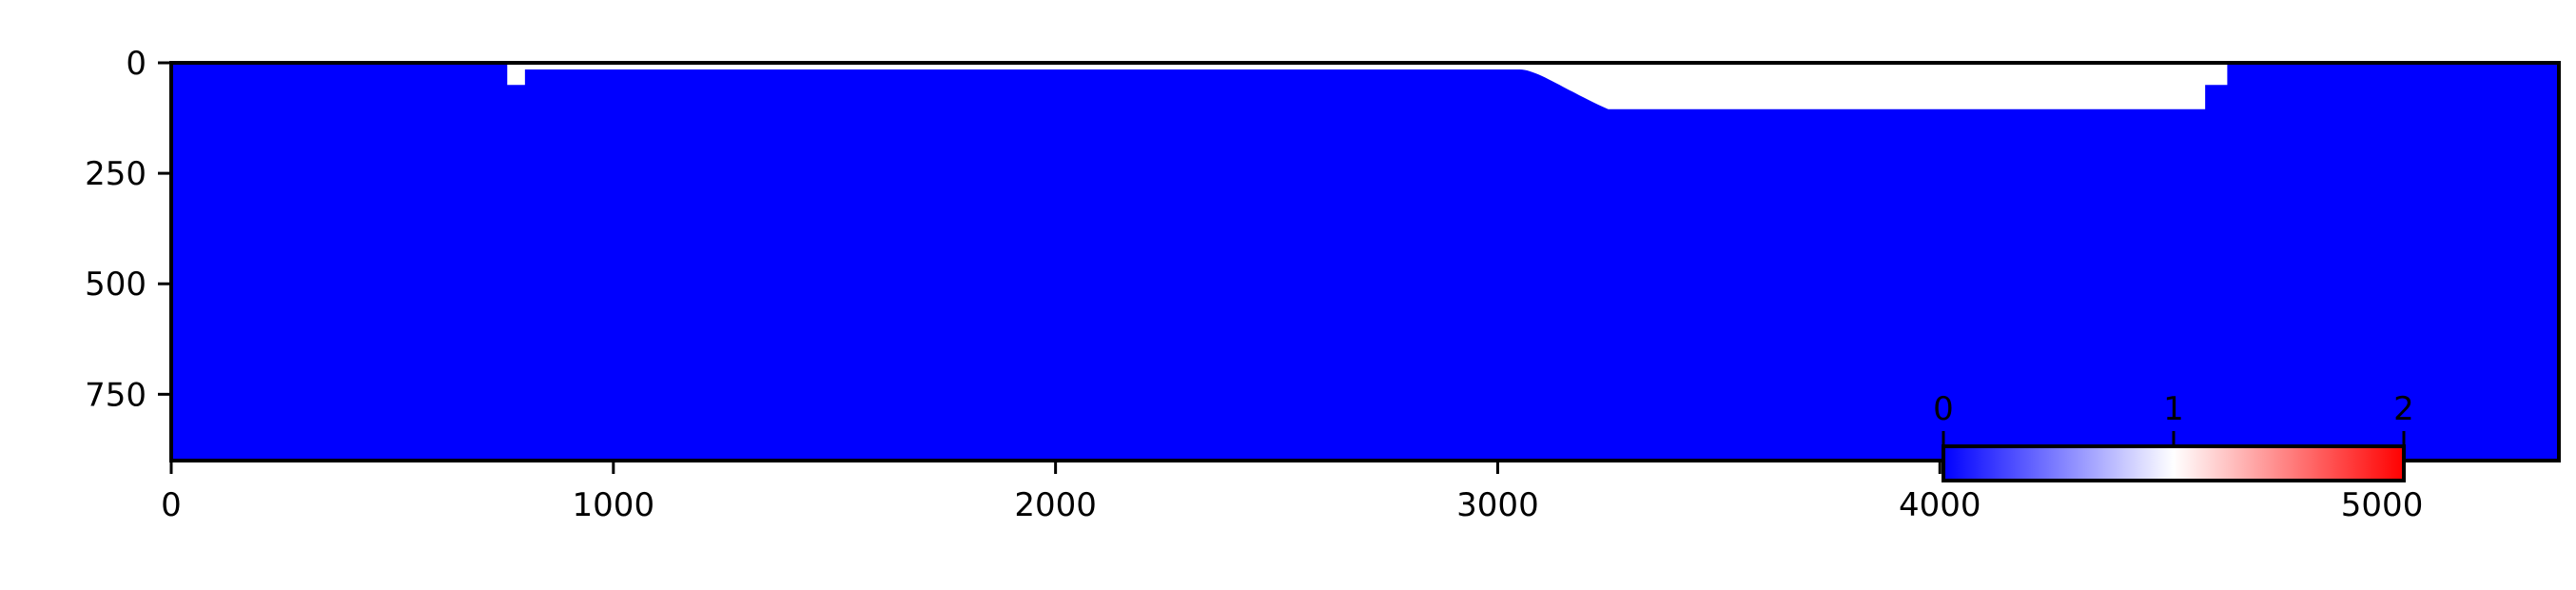 The height and width of the screenshot is (590, 2576). What do you see at coordinates (171, 505) in the screenshot?
I see `x-tick-label: 0` at bounding box center [171, 505].